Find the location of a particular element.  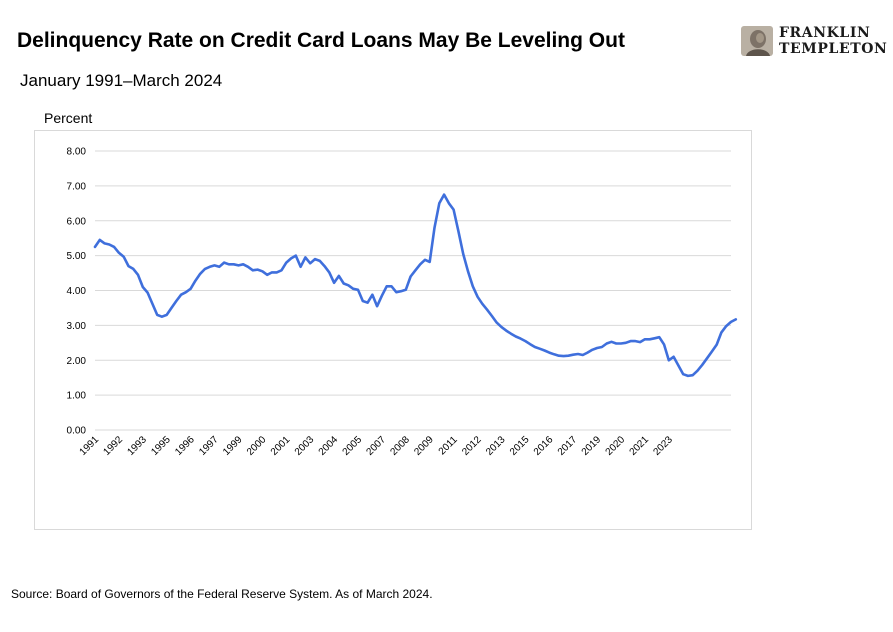

y-tick-label: 7.00 is located at coordinates (77, 186).